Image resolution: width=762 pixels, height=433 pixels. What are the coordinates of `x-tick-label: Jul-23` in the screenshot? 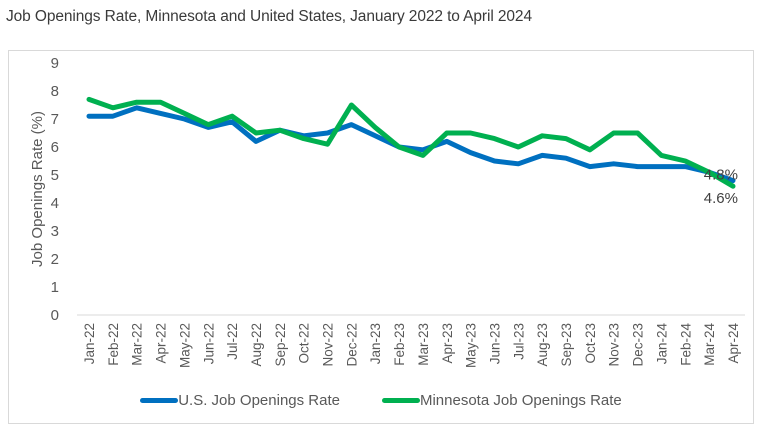 It's located at (518, 341).